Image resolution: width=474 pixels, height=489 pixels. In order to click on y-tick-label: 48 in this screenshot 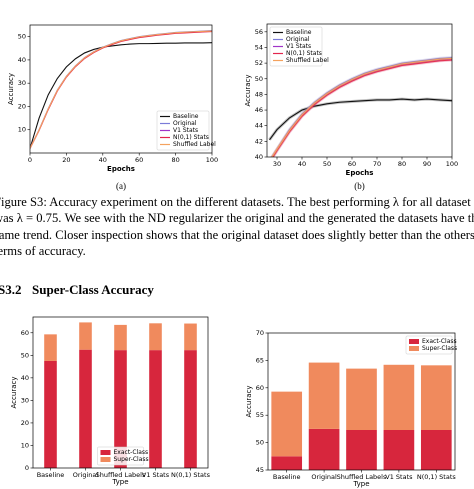, I will do `click(259, 94)`.